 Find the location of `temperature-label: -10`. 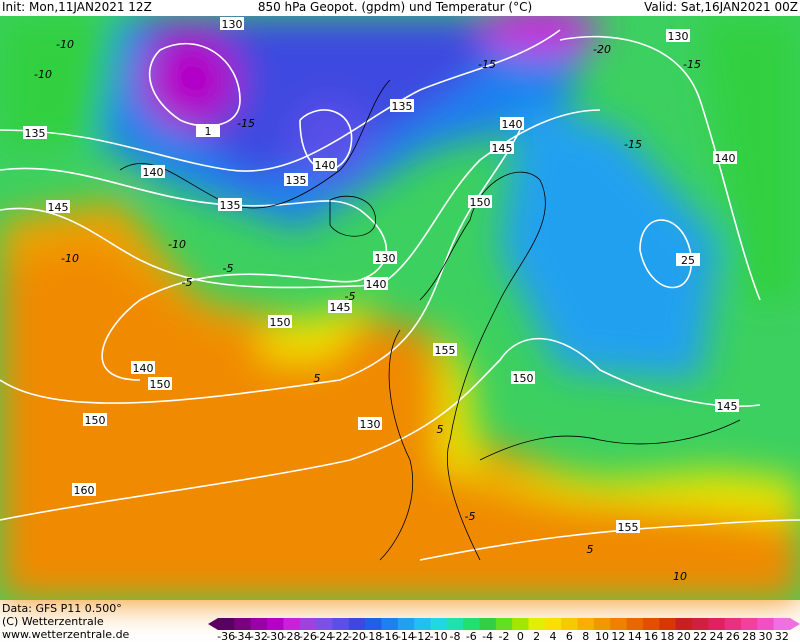

temperature-label: -10 is located at coordinates (65, 44).